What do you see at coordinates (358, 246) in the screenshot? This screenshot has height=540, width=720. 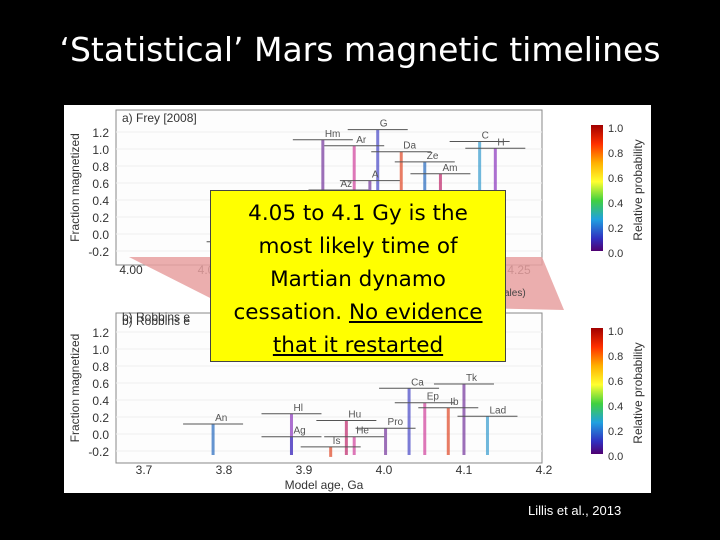 I see `callout-line-2: most likely time of` at bounding box center [358, 246].